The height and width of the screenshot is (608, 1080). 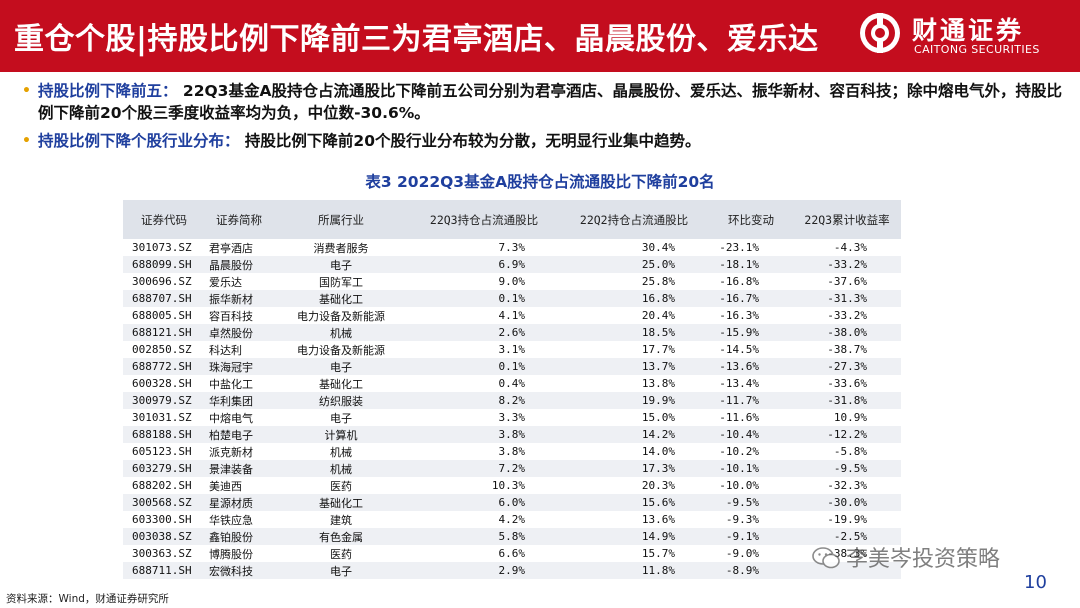 What do you see at coordinates (658, 349) in the screenshot?
I see `cell-q2-ratio: 17.7%` at bounding box center [658, 349].